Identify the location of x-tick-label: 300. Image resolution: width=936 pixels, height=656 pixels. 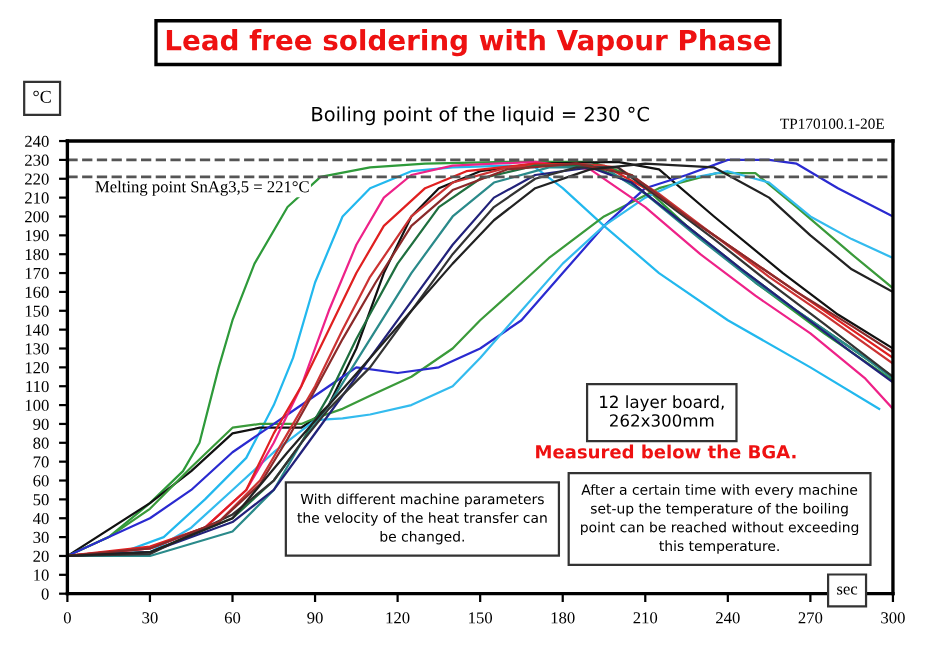
(893, 618).